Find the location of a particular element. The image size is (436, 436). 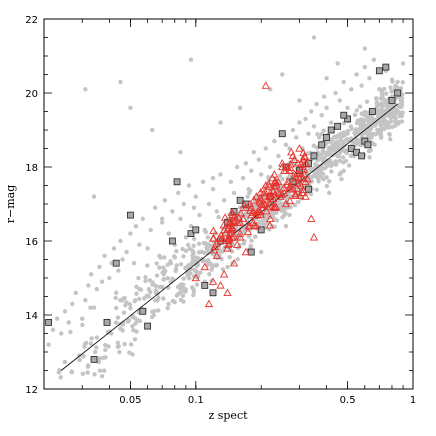

y-tick-label: 16 is located at coordinates (31, 242).